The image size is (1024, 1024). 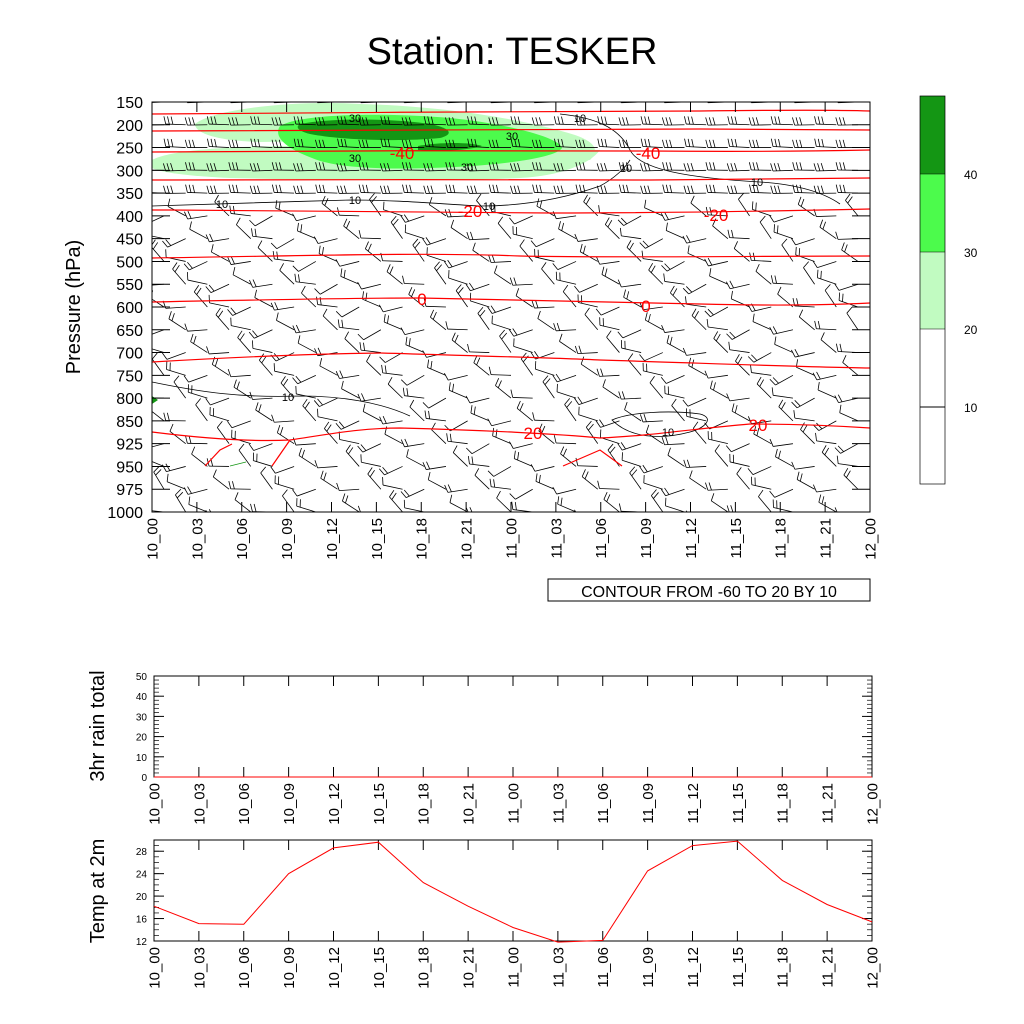 What do you see at coordinates (289, 804) in the screenshot?
I see `x-tick-label: 10_09` at bounding box center [289, 804].